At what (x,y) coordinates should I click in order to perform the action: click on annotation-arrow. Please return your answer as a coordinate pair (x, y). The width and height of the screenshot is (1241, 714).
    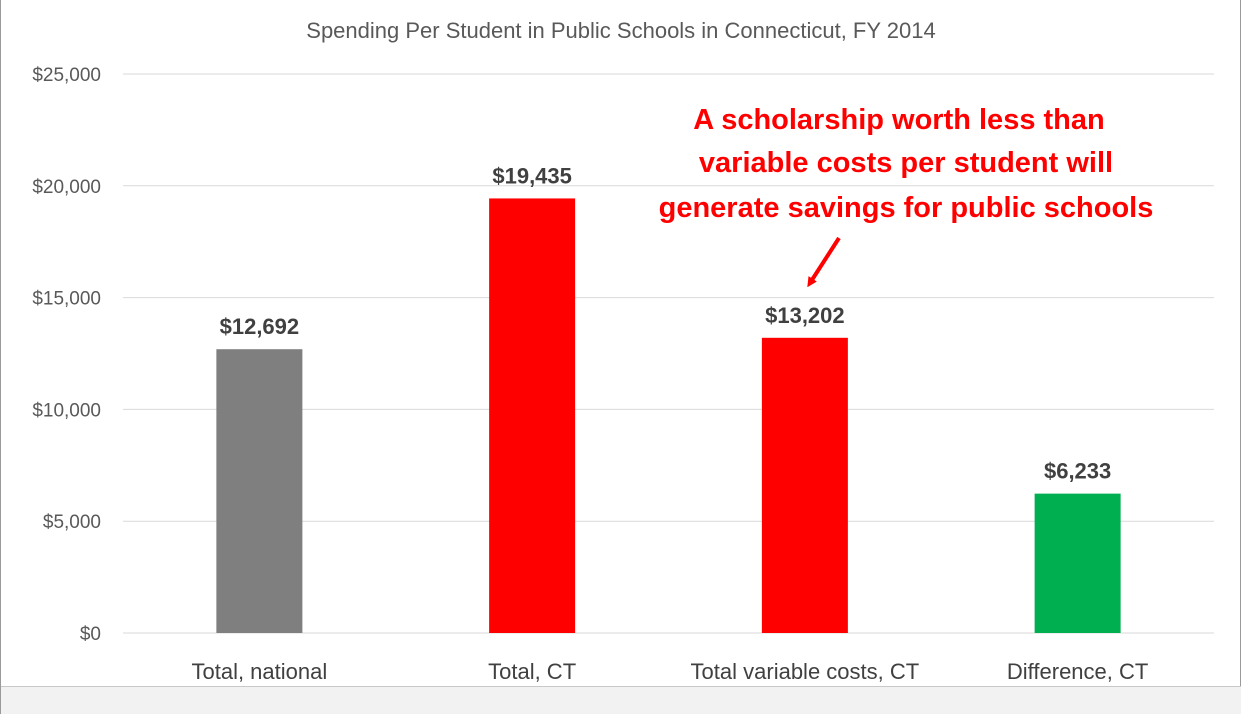
    Looking at the image, I should click on (824, 262).